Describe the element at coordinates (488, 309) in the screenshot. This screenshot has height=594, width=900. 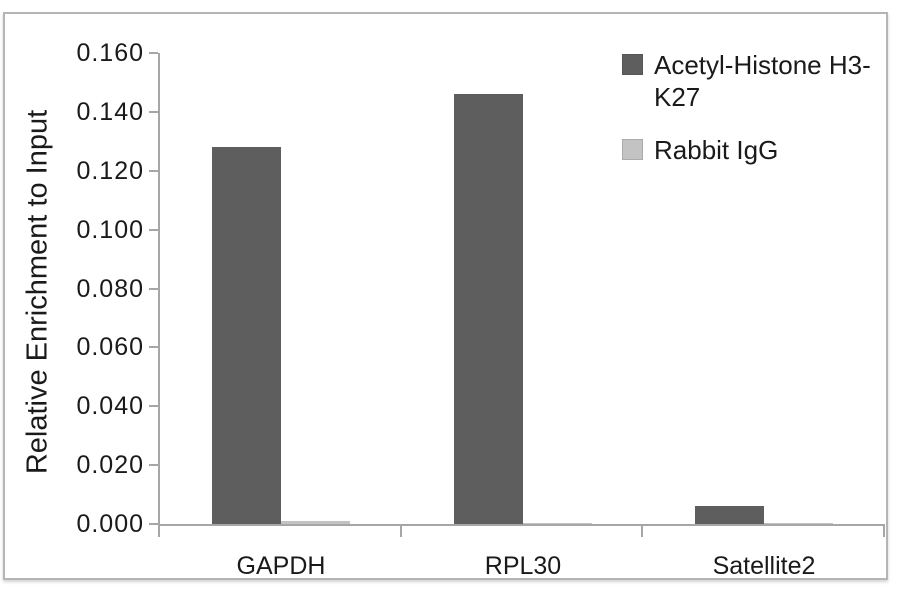
I see `bar-rpl30-antibody` at that location.